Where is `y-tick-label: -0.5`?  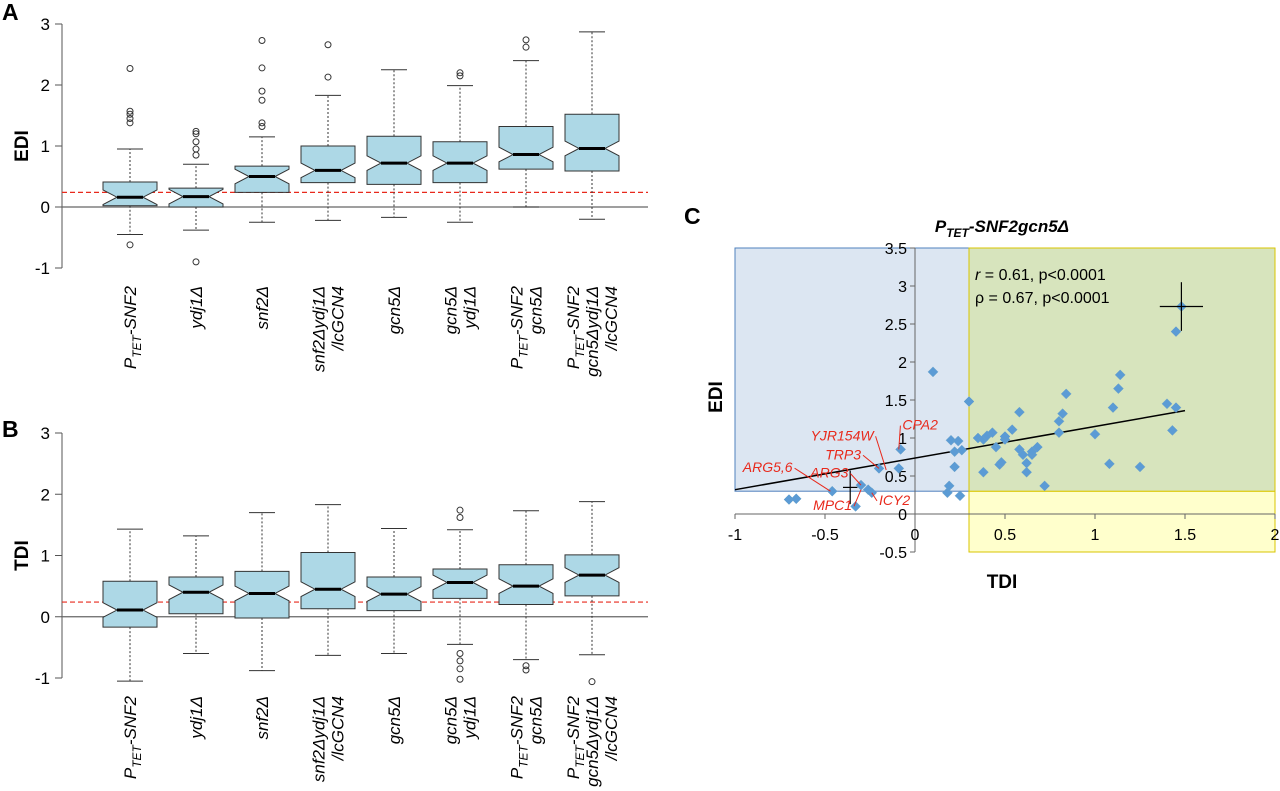
y-tick-label: -0.5 is located at coordinates (893, 553).